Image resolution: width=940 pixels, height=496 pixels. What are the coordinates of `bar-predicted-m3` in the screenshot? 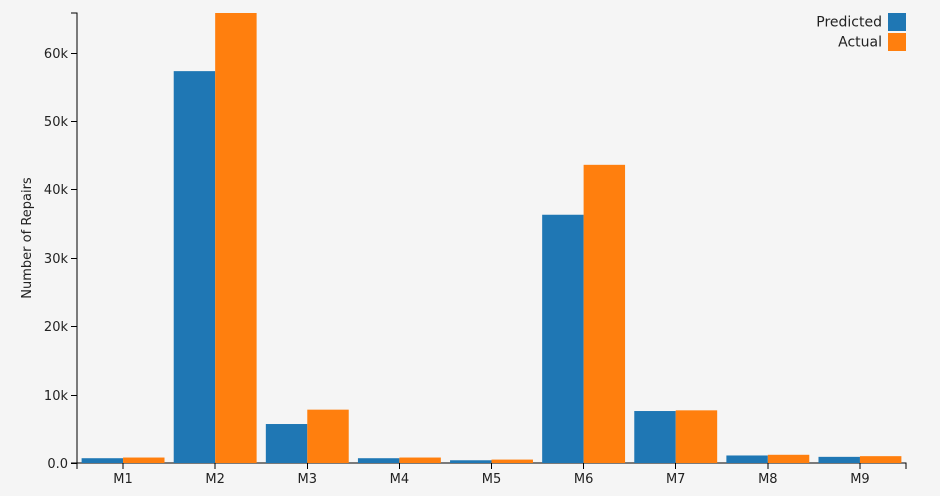 It's located at (286, 443).